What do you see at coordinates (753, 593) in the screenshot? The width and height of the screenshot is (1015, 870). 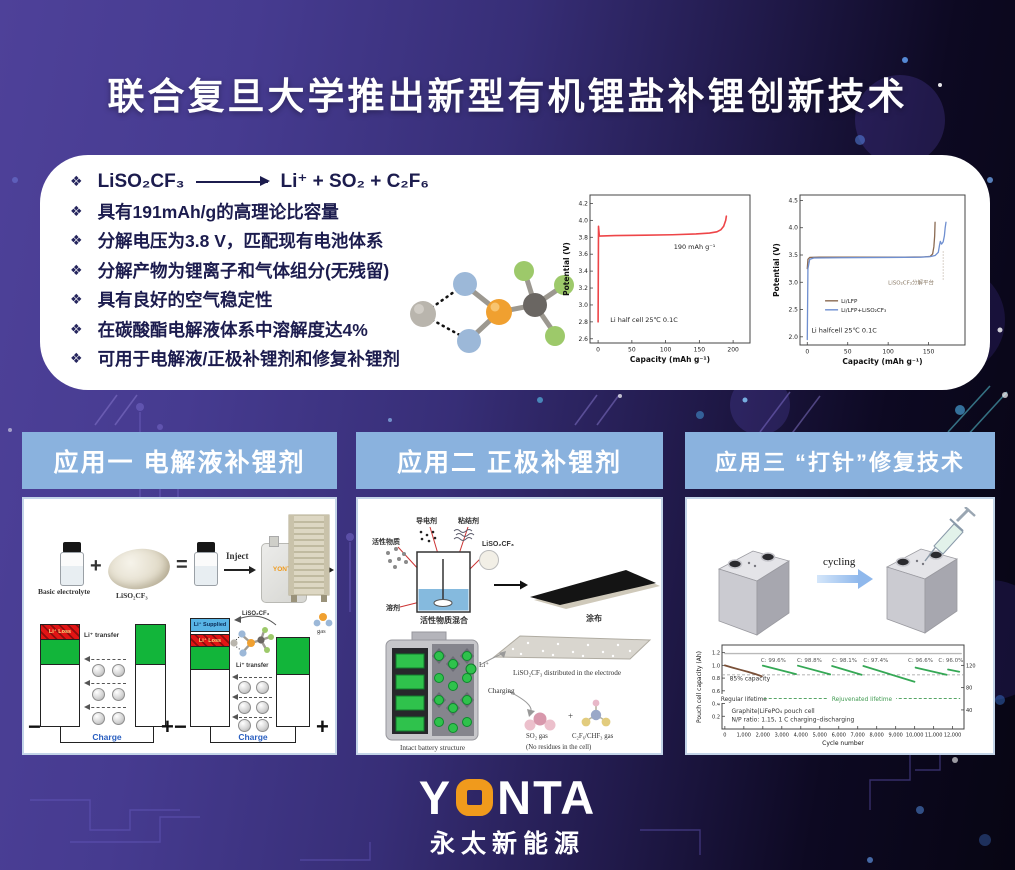 I see `prismatic-cell-a` at bounding box center [753, 593].